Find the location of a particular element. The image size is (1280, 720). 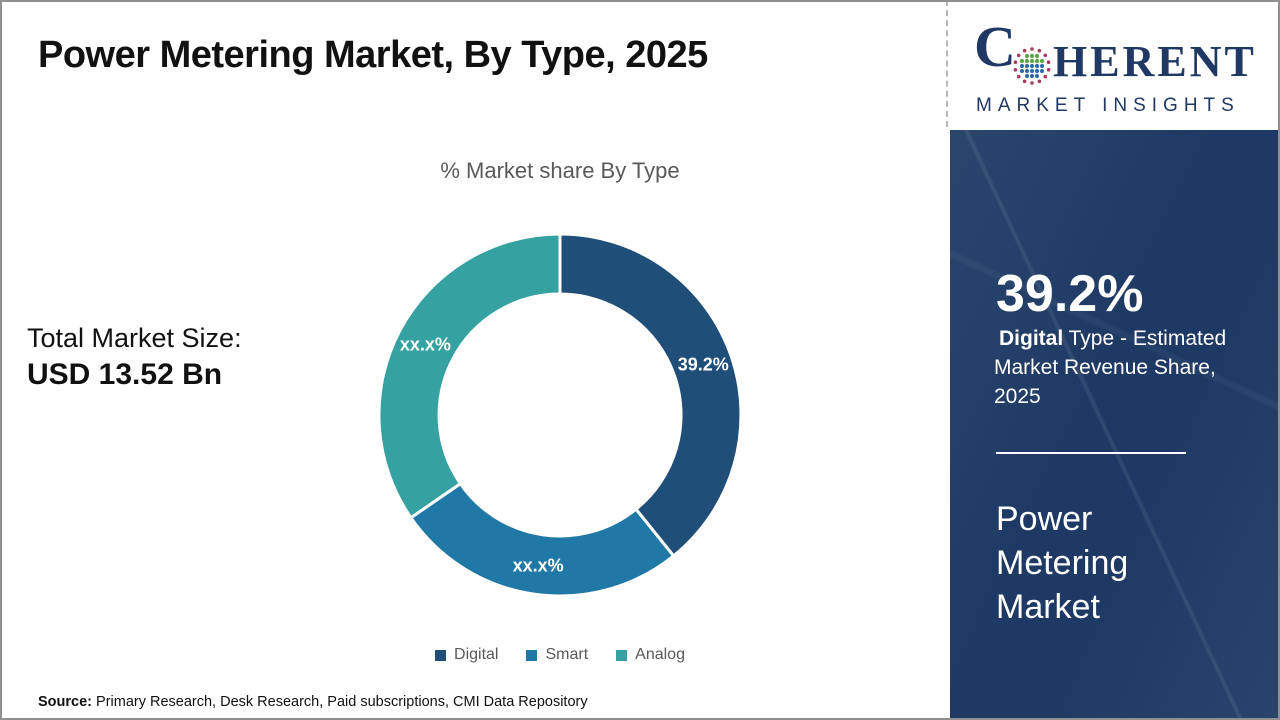

panel-stat-value: 39.2% is located at coordinates (1070, 294).